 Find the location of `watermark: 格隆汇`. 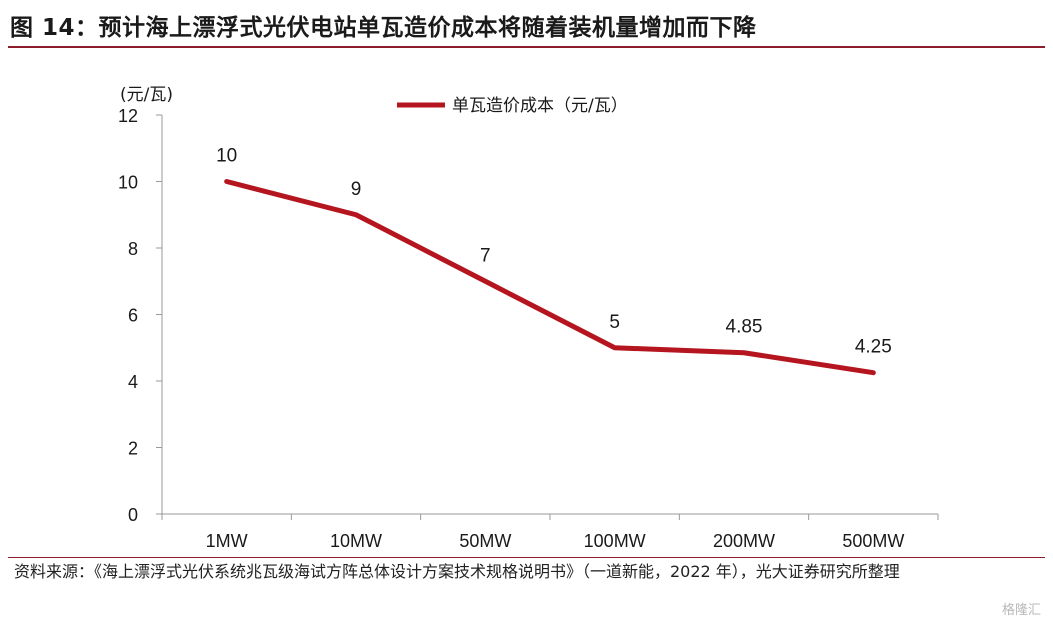

watermark: 格隆汇 is located at coordinates (1021, 610).